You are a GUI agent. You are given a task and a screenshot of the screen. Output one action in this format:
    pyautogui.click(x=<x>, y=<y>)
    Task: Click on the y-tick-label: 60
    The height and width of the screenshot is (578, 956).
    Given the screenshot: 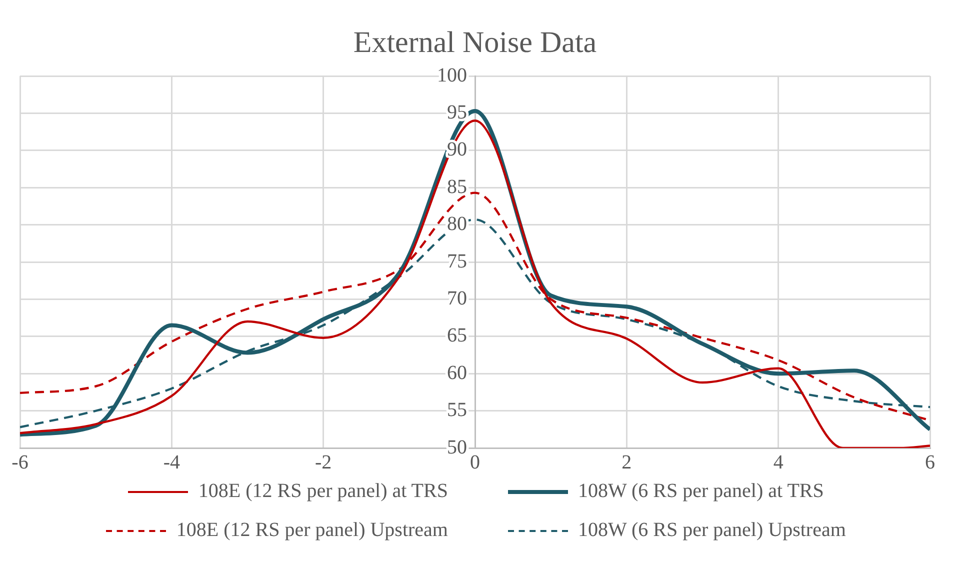 What is the action you would take?
    pyautogui.click(x=457, y=373)
    